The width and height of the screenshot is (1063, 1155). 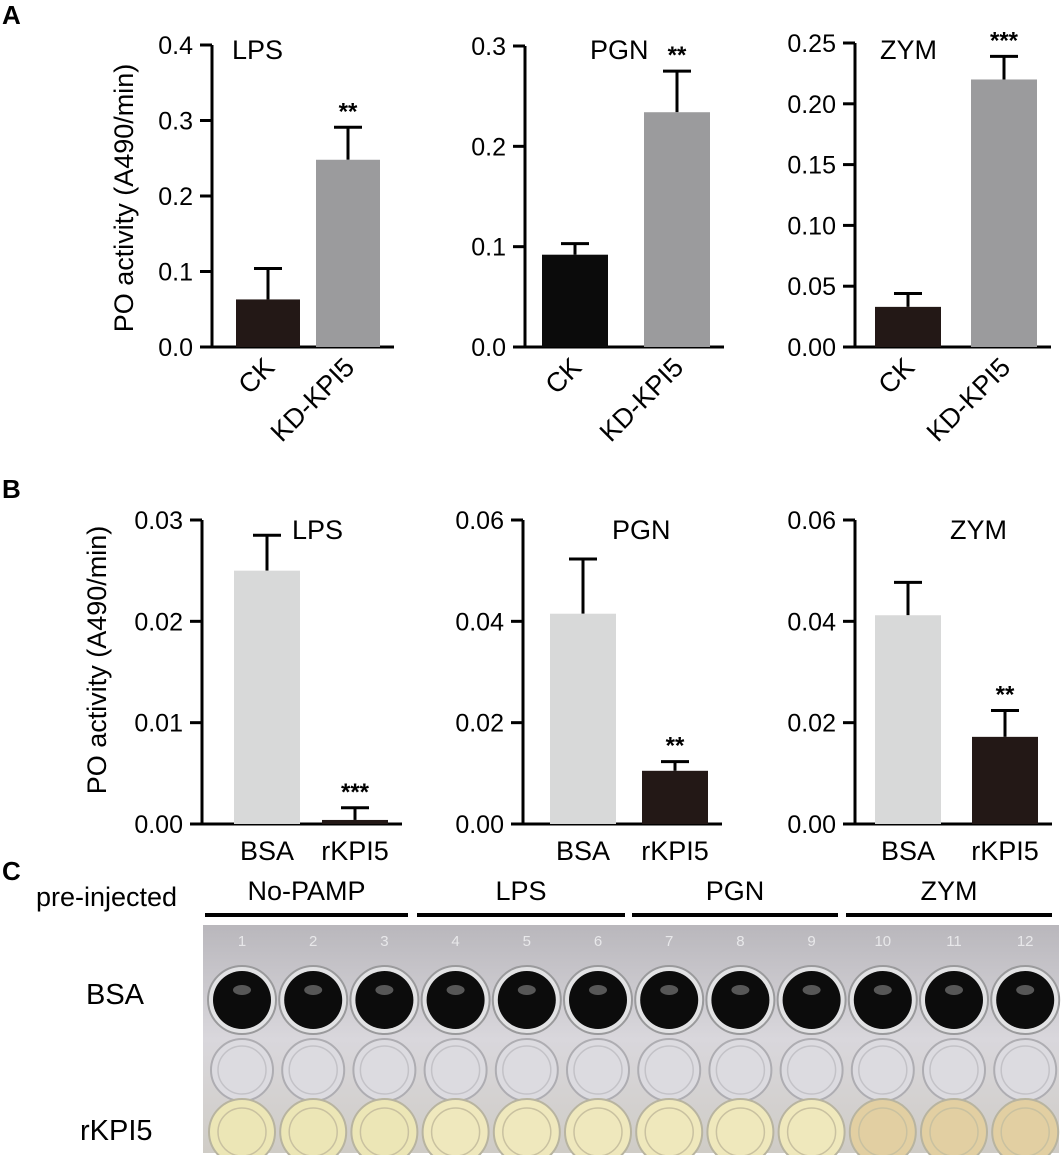 I want to click on y-axis-label-b: PO activity (A490/min), so click(x=97, y=660).